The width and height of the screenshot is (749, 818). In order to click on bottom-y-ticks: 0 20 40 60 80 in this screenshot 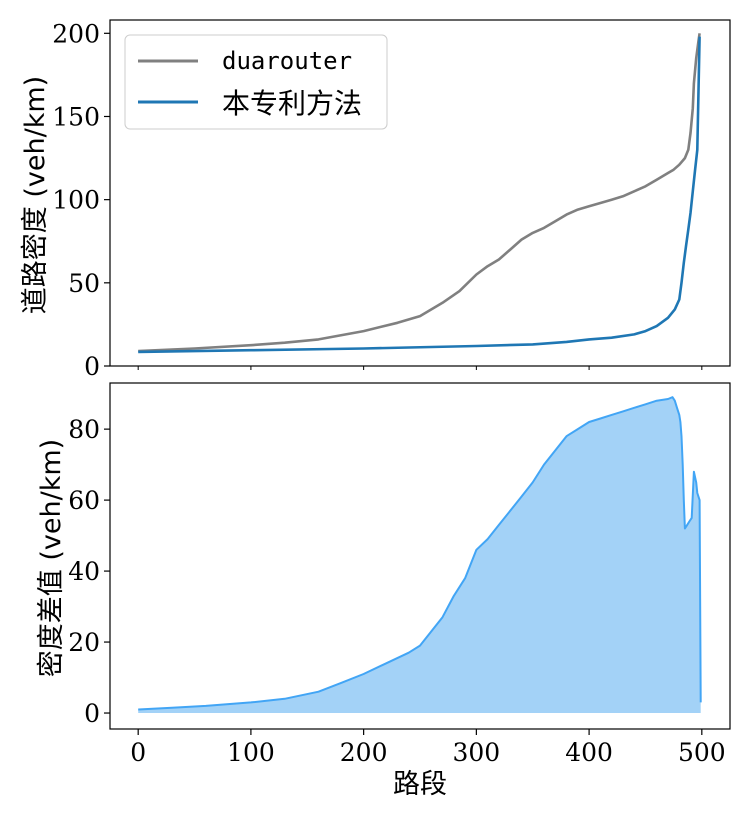, I will do `click(89, 571)`.